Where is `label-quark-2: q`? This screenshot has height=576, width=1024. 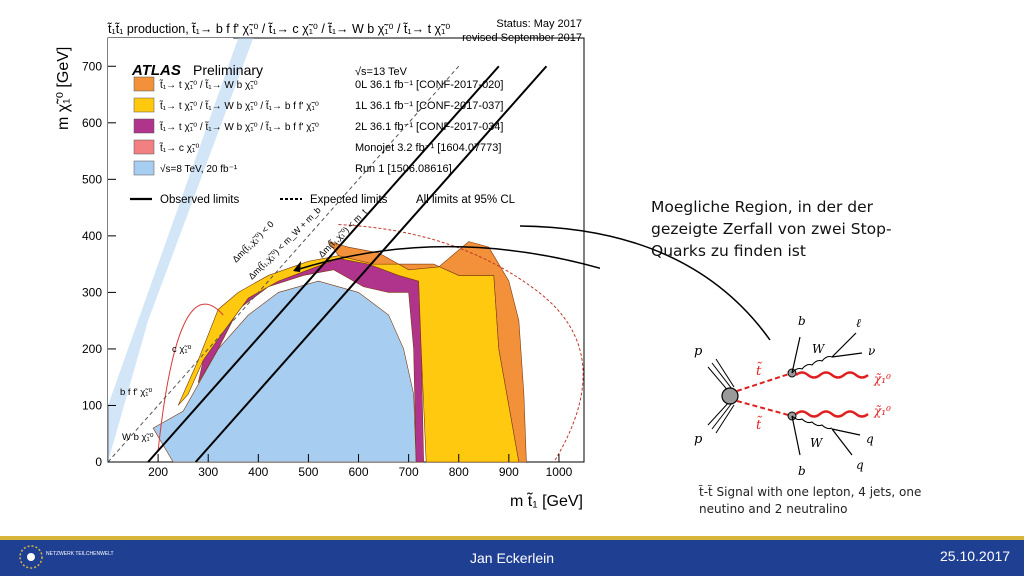
label-quark-2: q is located at coordinates (860, 465).